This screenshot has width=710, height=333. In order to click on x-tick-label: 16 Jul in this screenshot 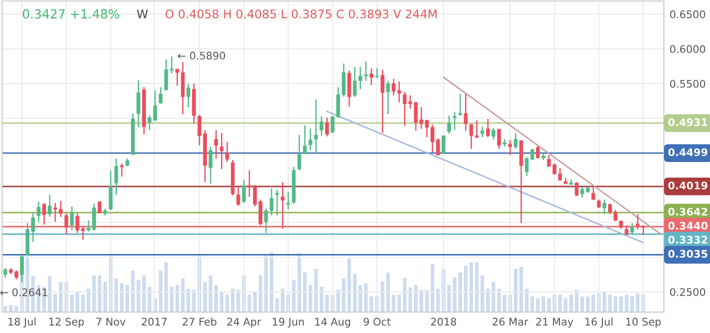, I will do `click(598, 323)`.